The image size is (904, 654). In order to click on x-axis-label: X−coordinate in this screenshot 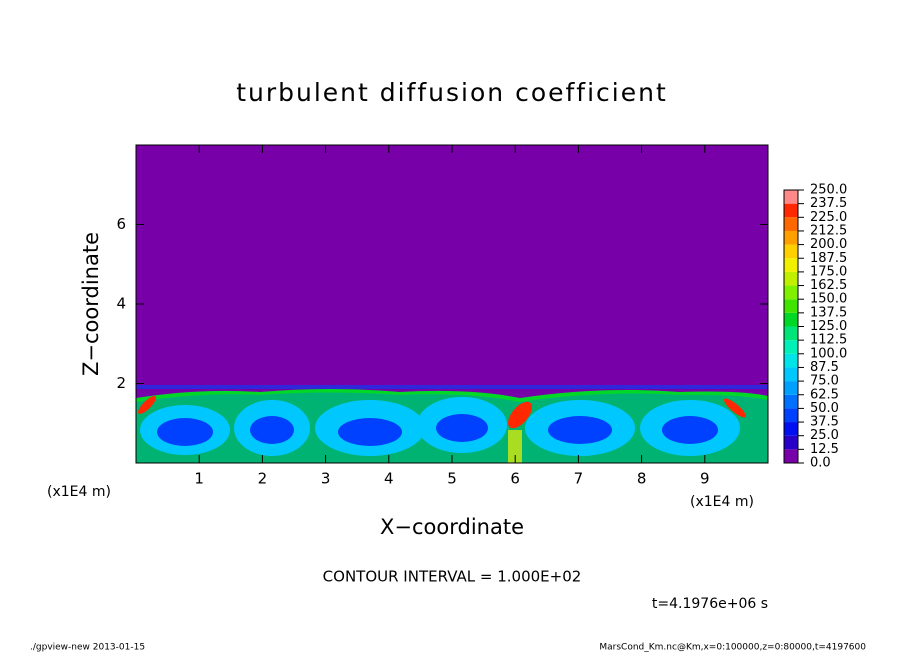, I will do `click(452, 527)`.